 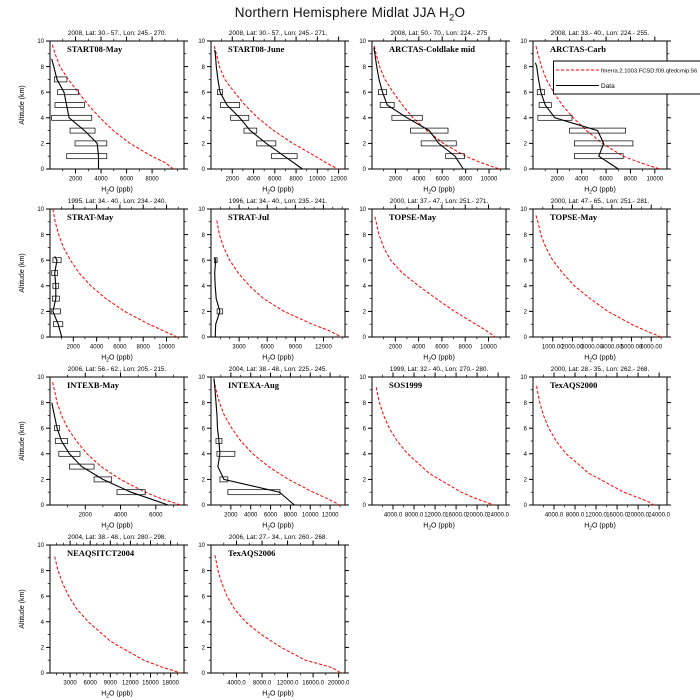 What do you see at coordinates (592, 348) in the screenshot?
I see `x-tick-label: 3000.00` at bounding box center [592, 348].